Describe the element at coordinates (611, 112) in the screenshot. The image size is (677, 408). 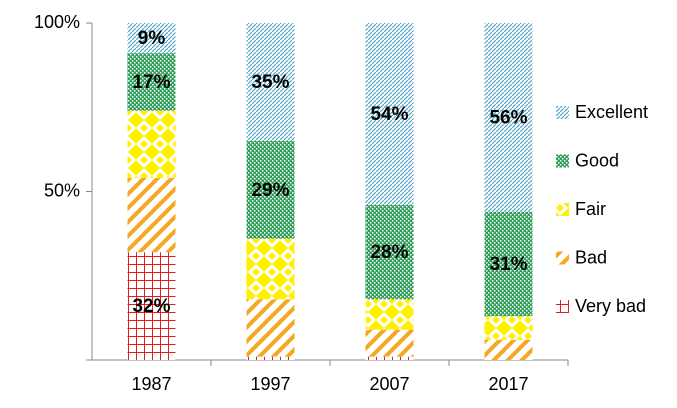
I see `legend-label: Excellent` at that location.